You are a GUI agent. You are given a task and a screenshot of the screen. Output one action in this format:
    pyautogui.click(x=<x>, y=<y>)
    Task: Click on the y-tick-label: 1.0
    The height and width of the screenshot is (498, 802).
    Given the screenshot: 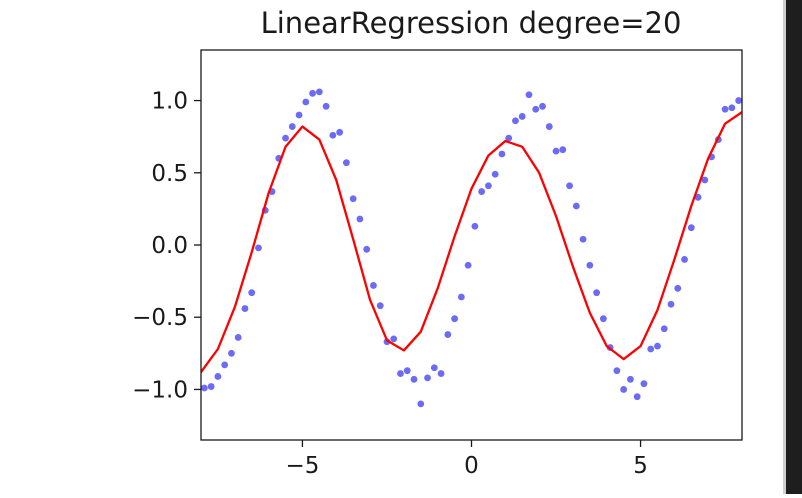 What is the action you would take?
    pyautogui.click(x=169, y=102)
    